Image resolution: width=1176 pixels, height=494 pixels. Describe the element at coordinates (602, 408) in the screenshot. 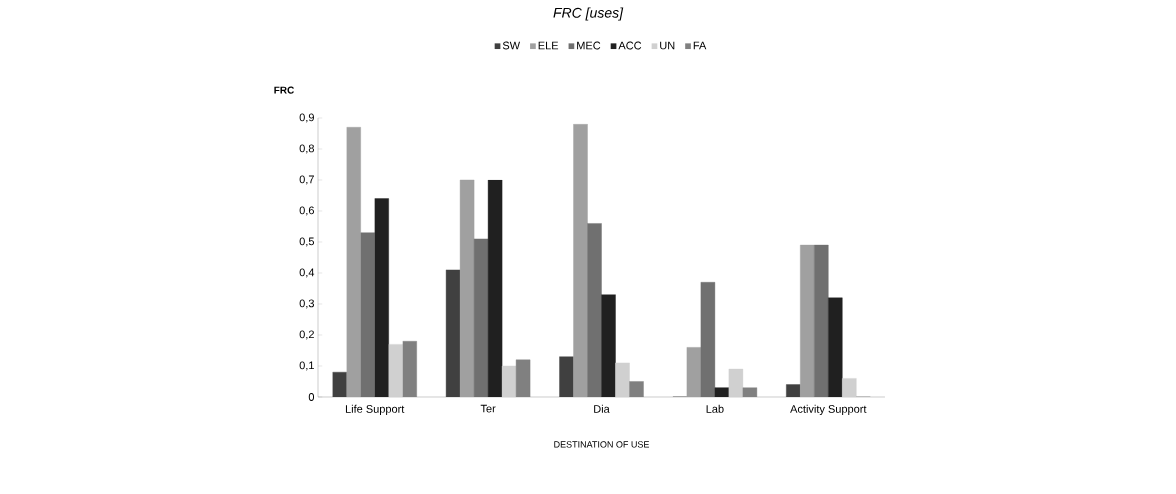

I see `x-tick-label: Dia` at that location.